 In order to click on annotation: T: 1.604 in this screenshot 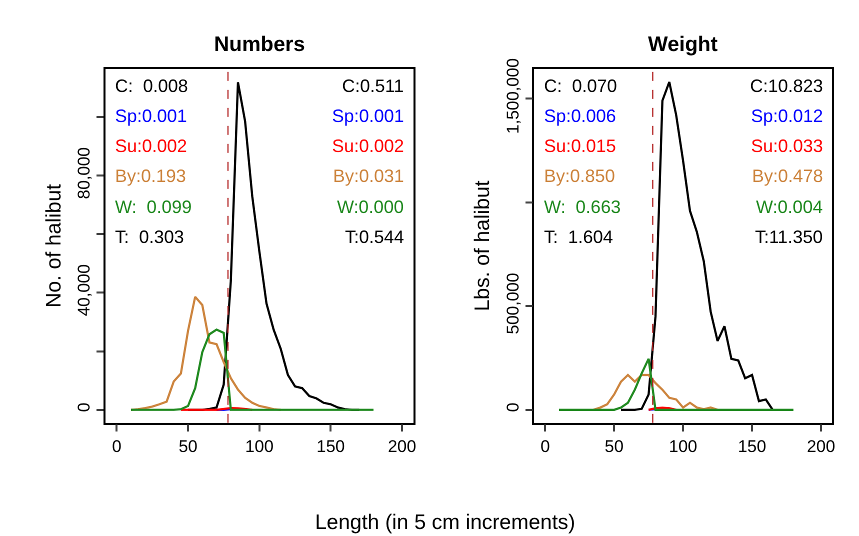, I will do `click(579, 237)`.